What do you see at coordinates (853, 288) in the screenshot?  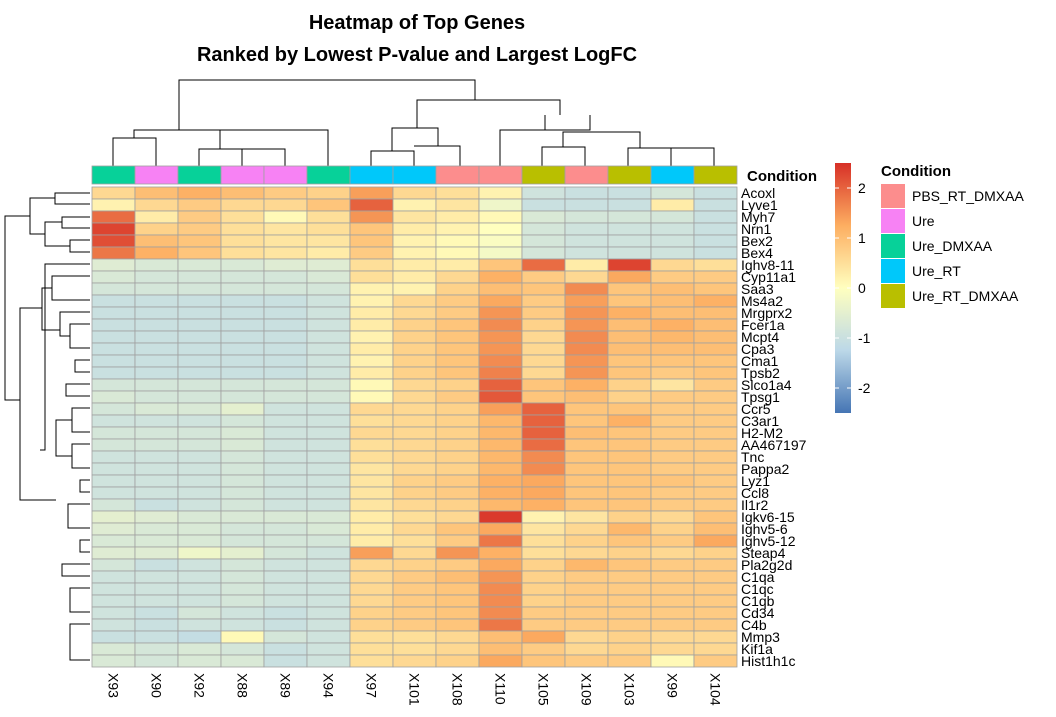 I see `color-scale-ticks: 2 1 0 -1 -2` at bounding box center [853, 288].